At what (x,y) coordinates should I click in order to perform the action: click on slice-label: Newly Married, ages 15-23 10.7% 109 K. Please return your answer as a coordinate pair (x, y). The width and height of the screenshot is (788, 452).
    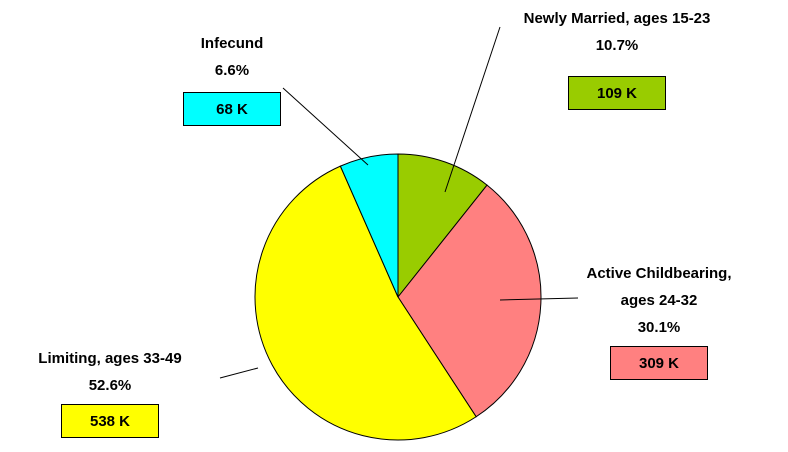
    Looking at the image, I should click on (617, 57).